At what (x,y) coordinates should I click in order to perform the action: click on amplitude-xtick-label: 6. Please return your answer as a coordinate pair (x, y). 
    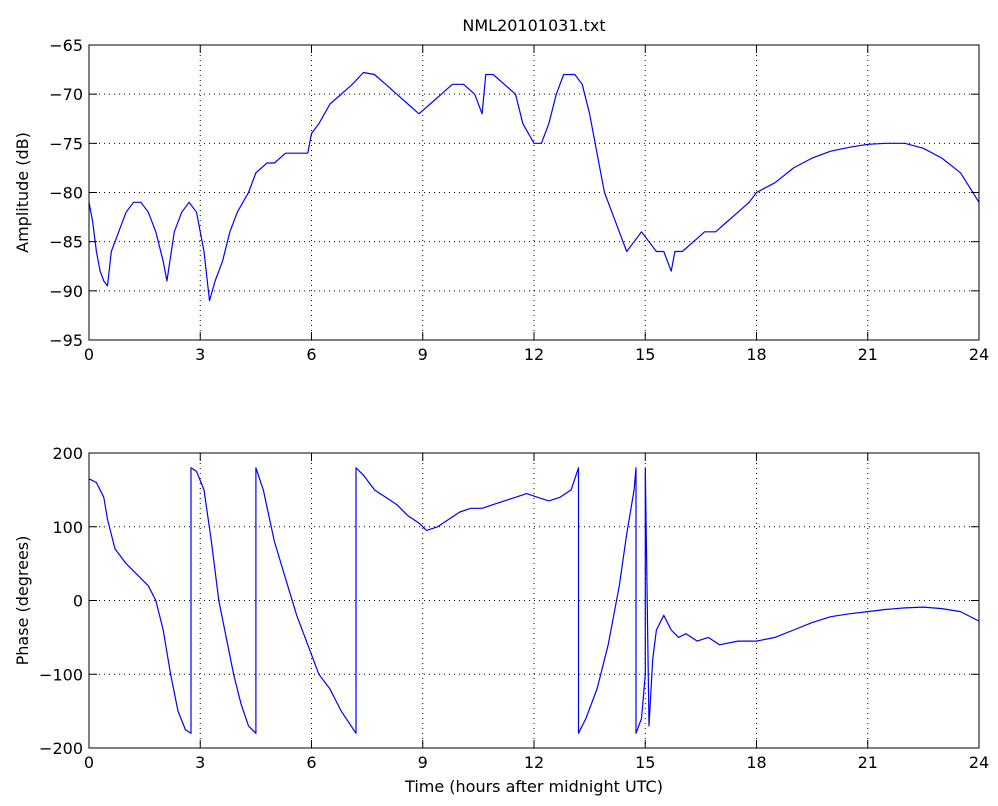
    Looking at the image, I should click on (311, 354).